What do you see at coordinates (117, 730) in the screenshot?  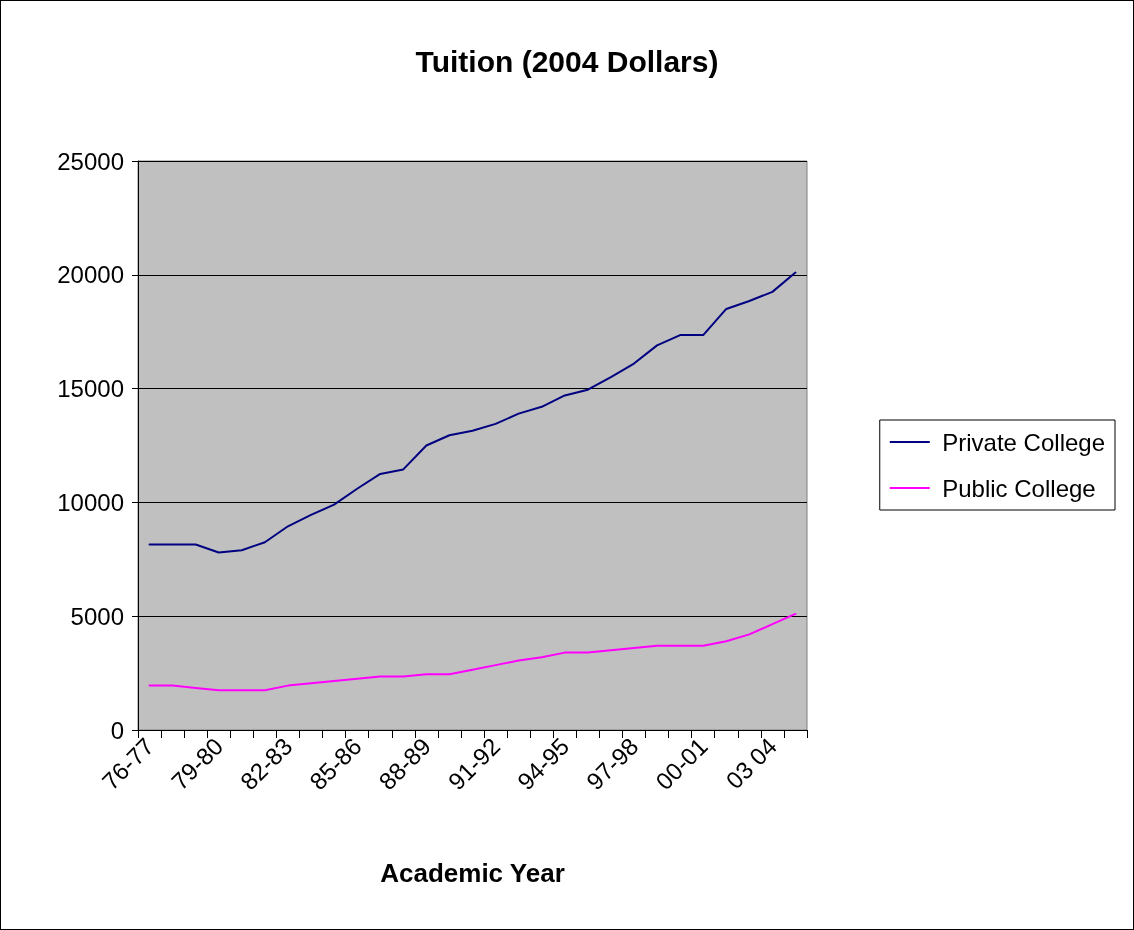 I see `y-tick-label: 0` at bounding box center [117, 730].